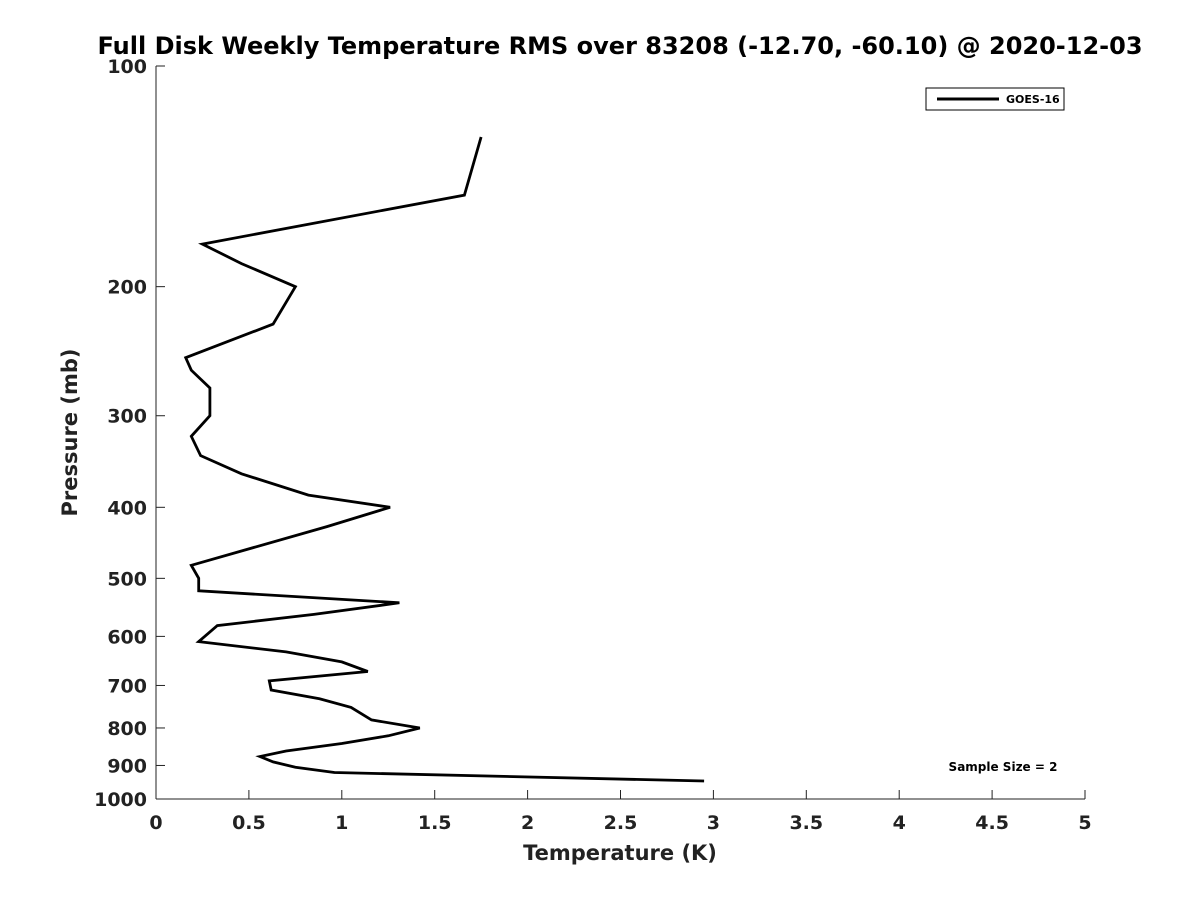 This screenshot has width=1200, height=900. I want to click on x-tick-label: 1.5, so click(435, 823).